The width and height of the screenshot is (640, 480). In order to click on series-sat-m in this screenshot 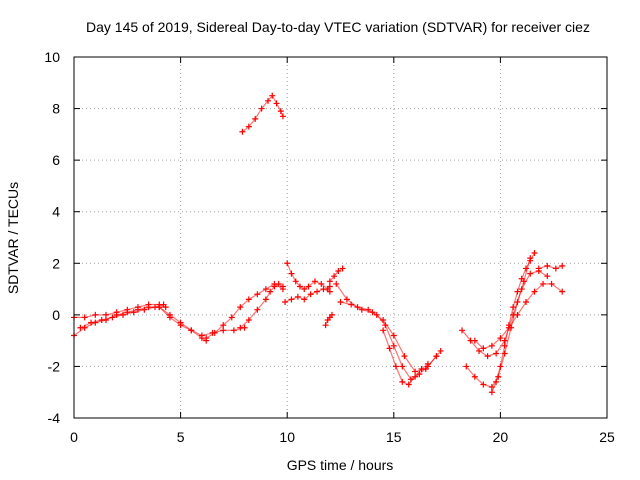, I will do `click(388, 336)`.